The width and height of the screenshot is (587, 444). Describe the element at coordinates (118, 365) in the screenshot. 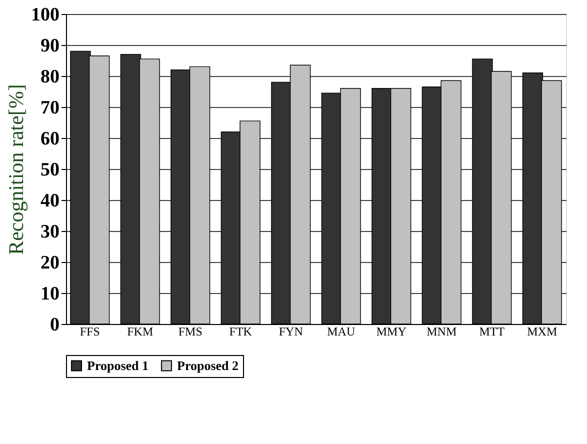

I see `legend-label: Proposed 1` at that location.